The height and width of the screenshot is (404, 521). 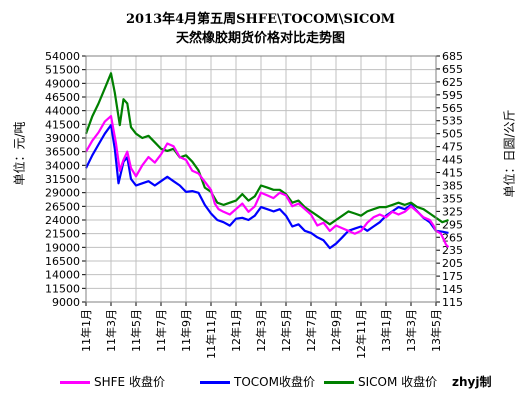 I want to click on tick-label-left: 54000, so click(x=62, y=56).